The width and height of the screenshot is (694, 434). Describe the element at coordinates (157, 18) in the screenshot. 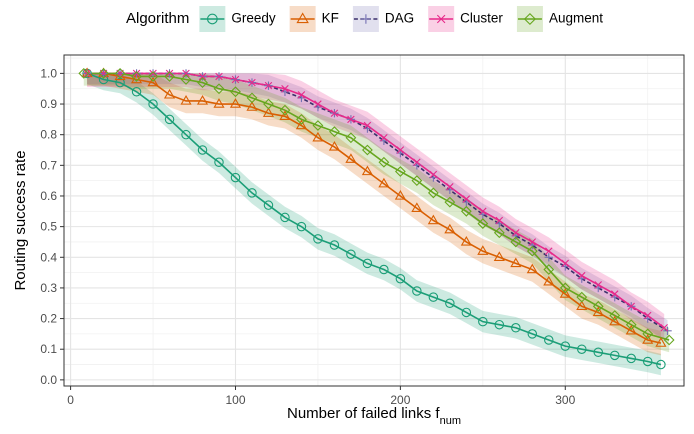

I see `legend-title: Algorithm` at that location.